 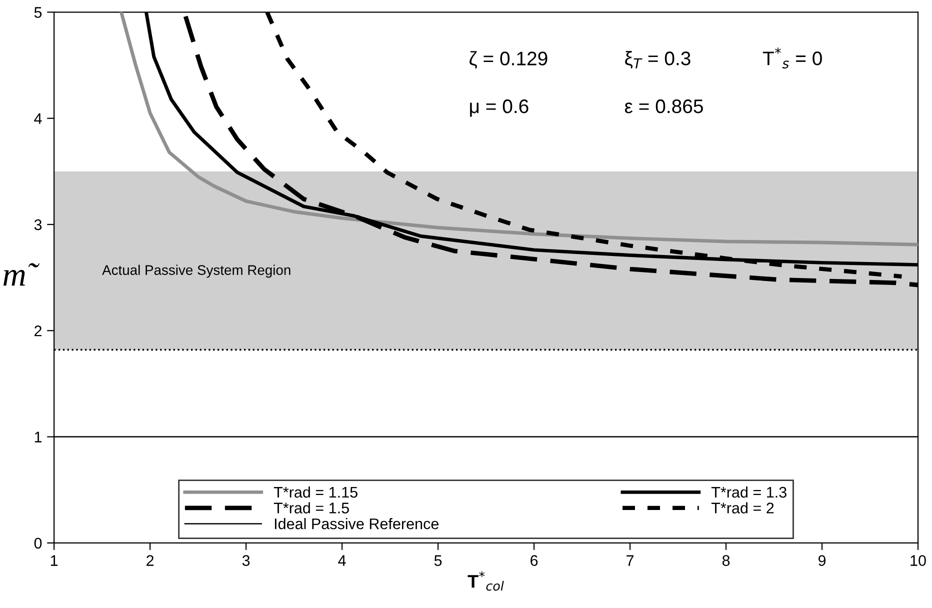 I want to click on x-tick-label: 3, so click(x=246, y=560).